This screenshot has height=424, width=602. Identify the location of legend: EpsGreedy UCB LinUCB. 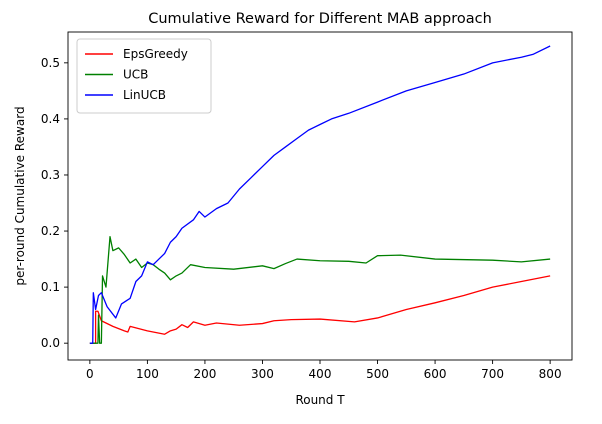
(144, 76).